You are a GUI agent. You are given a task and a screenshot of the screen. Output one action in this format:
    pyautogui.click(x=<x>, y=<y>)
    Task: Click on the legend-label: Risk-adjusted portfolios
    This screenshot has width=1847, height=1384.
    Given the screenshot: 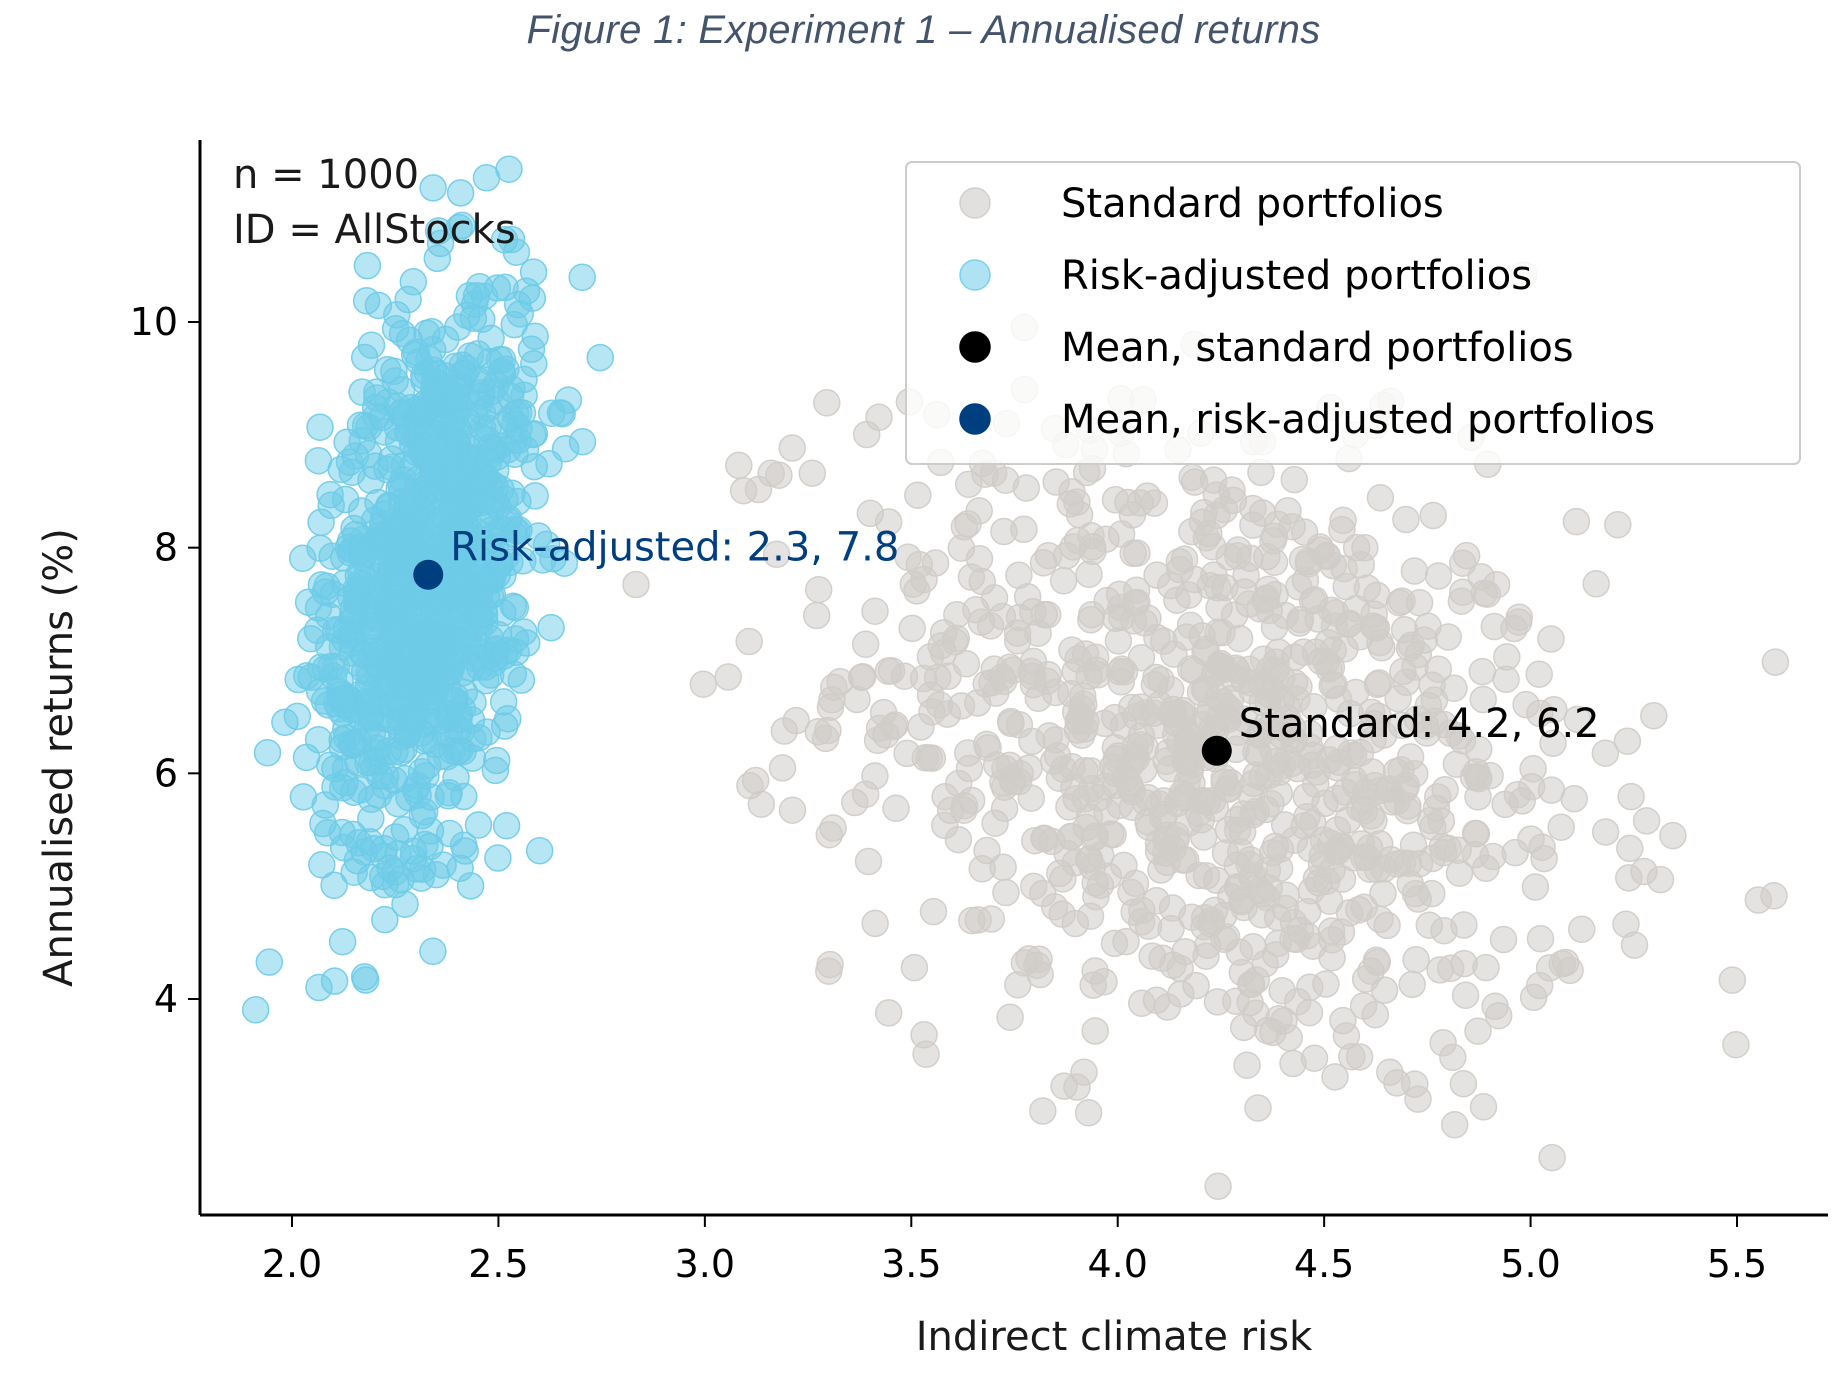 What is the action you would take?
    pyautogui.click(x=1296, y=276)
    